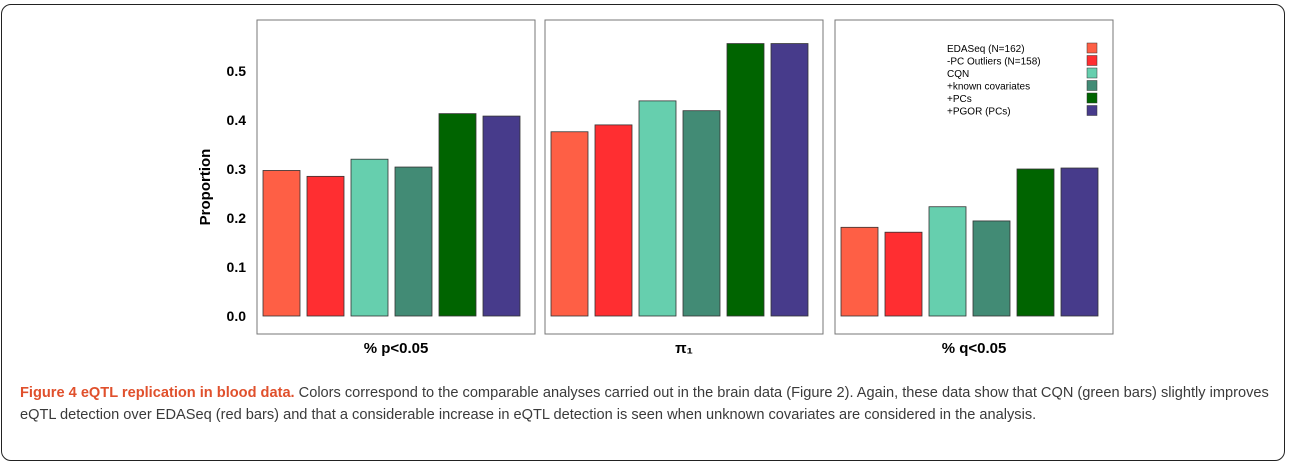  Describe the element at coordinates (237, 71) in the screenshot. I see `y-tick-label: 0.5` at that location.